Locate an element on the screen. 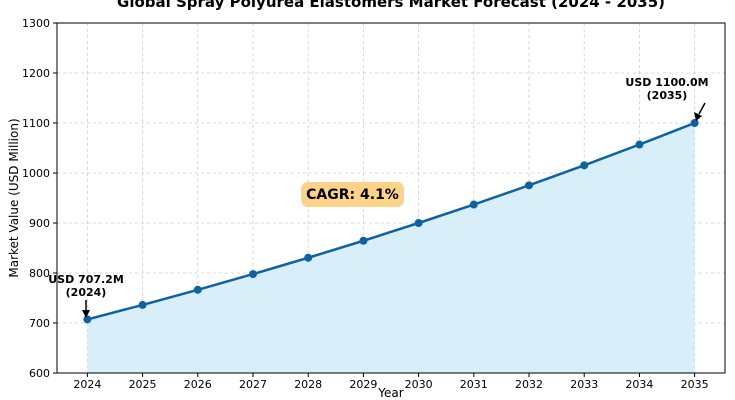 The width and height of the screenshot is (735, 400). x-tick-label: 2026 is located at coordinates (198, 384).